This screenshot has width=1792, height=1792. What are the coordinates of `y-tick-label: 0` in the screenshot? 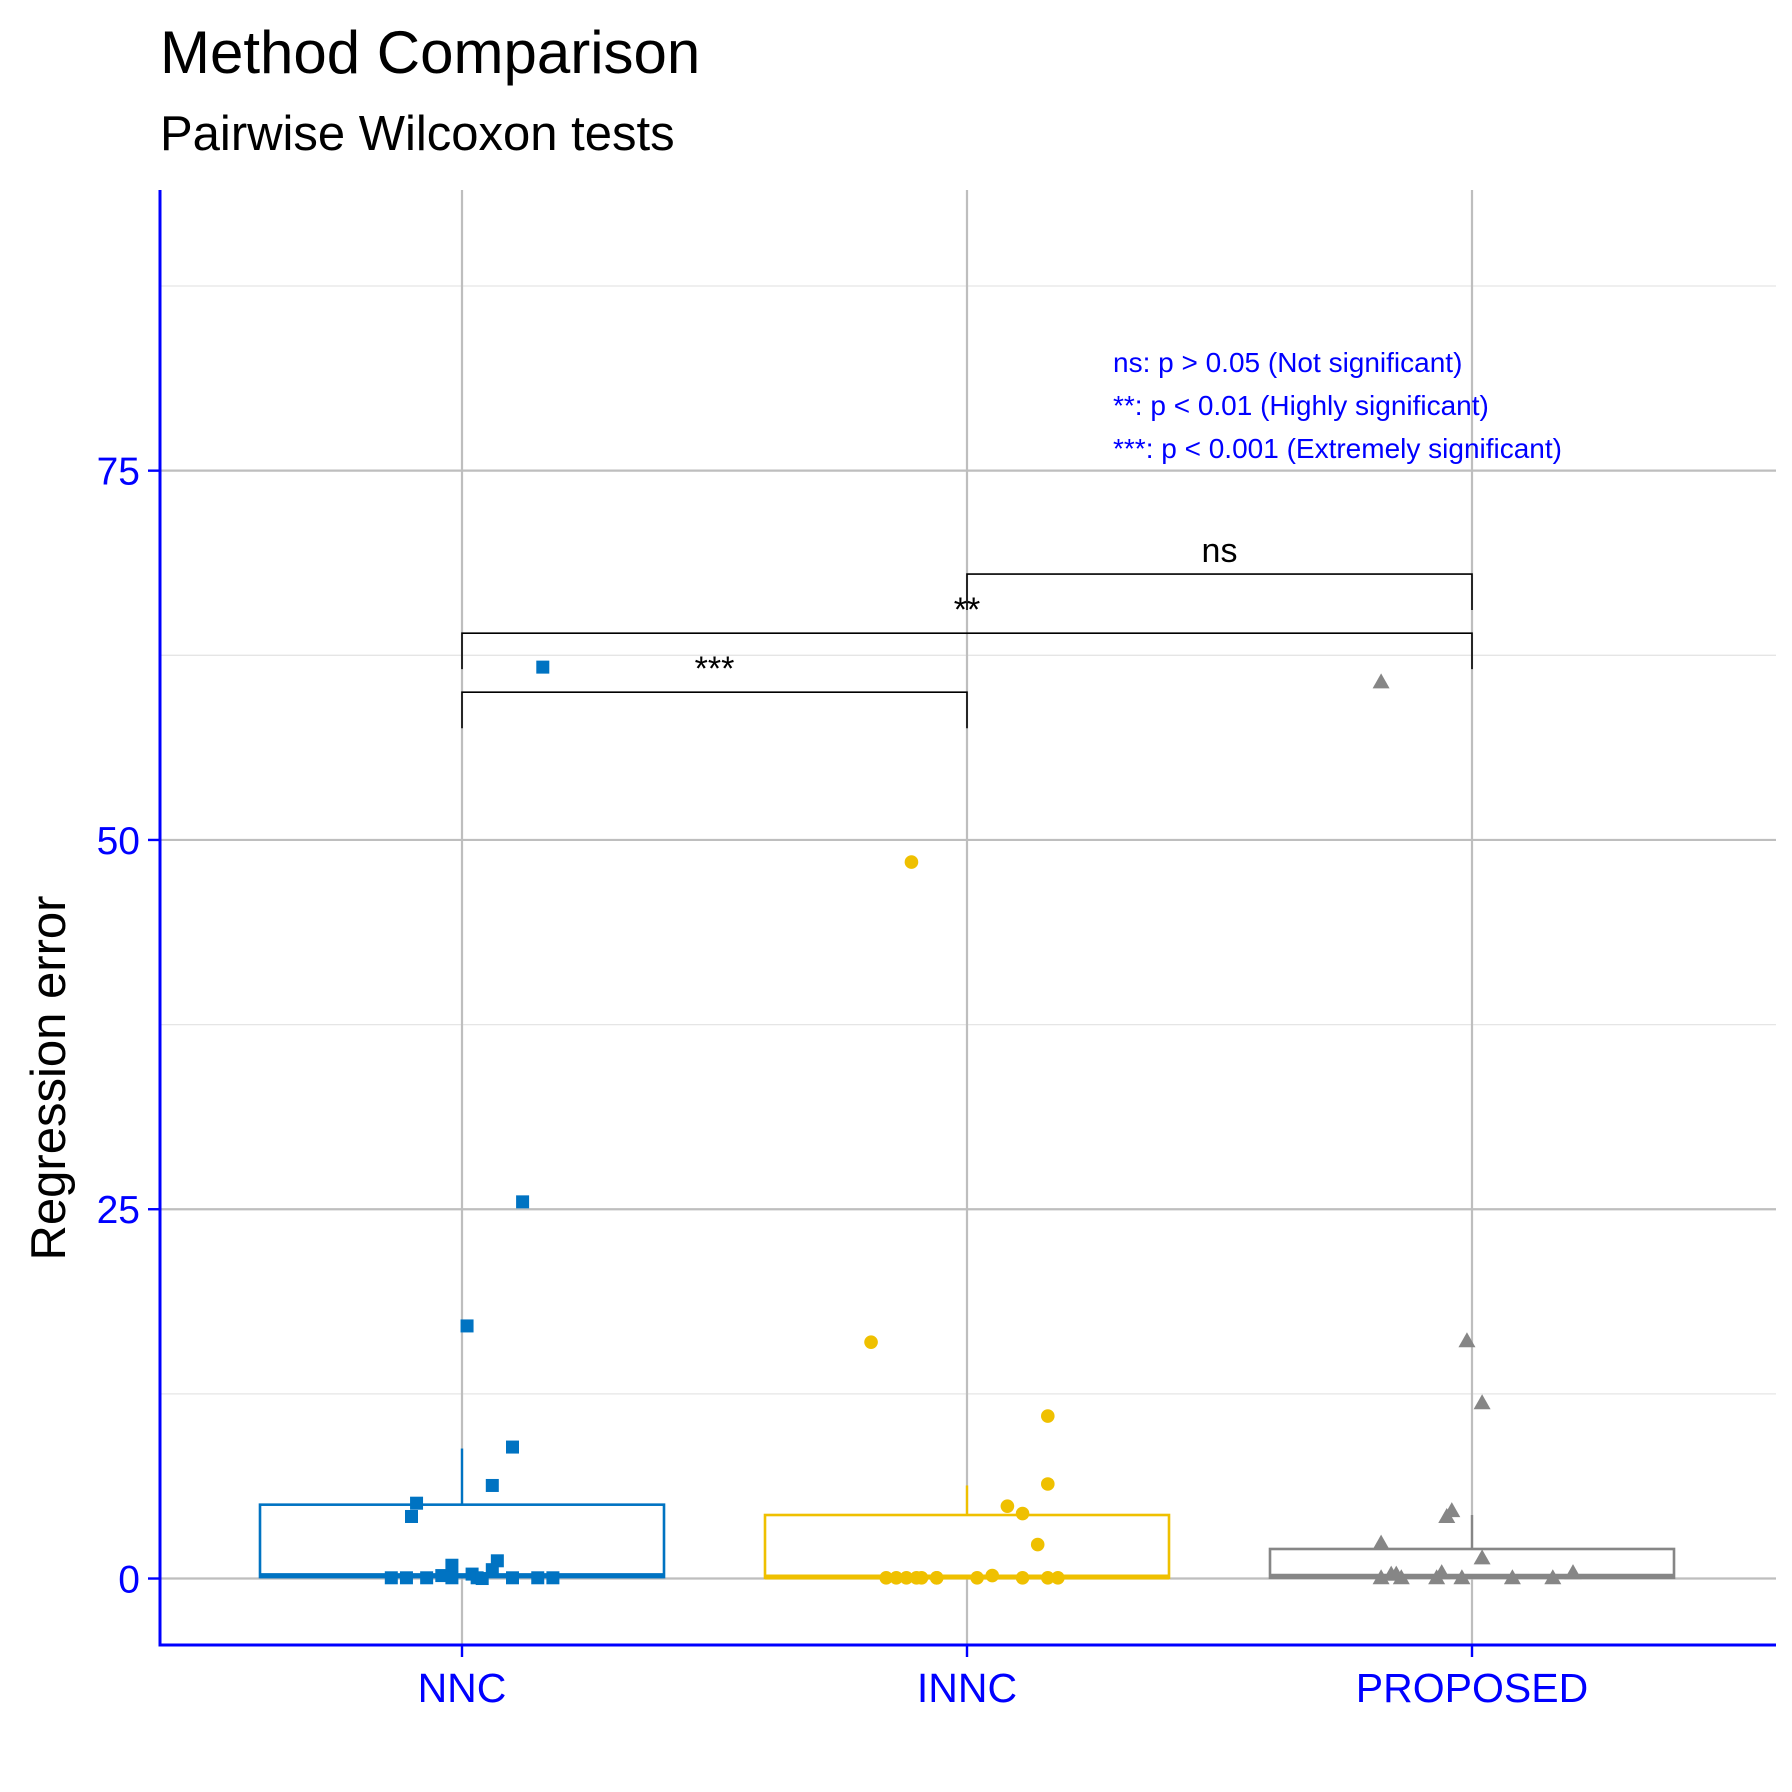 It's located at (129, 1580).